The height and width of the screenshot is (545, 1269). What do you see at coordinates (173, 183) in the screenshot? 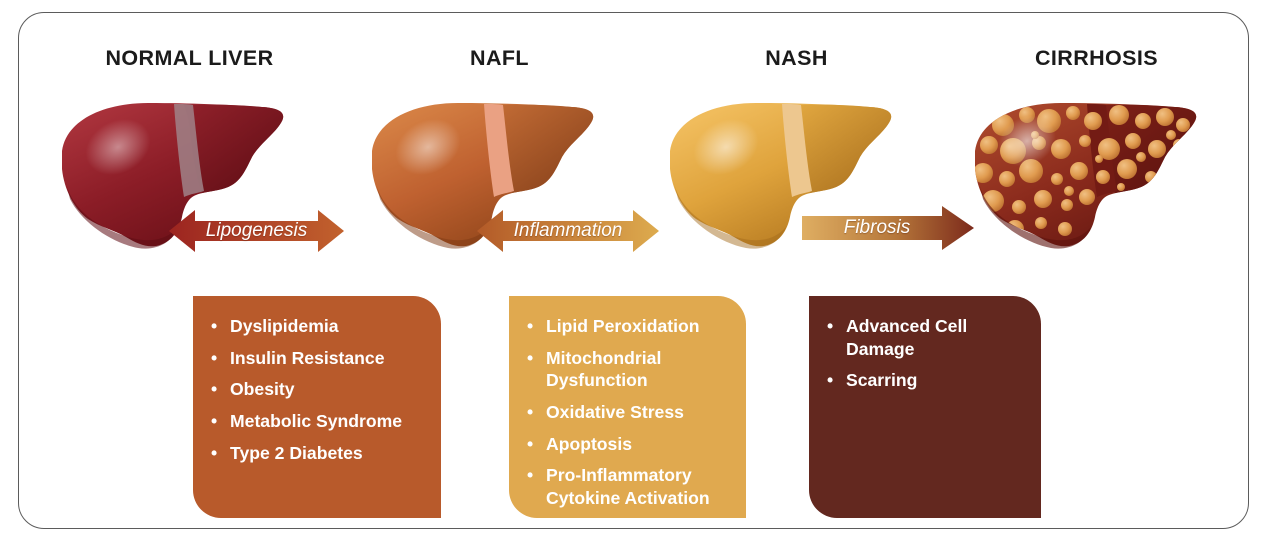
I see `liver-illustration-normal` at bounding box center [173, 183].